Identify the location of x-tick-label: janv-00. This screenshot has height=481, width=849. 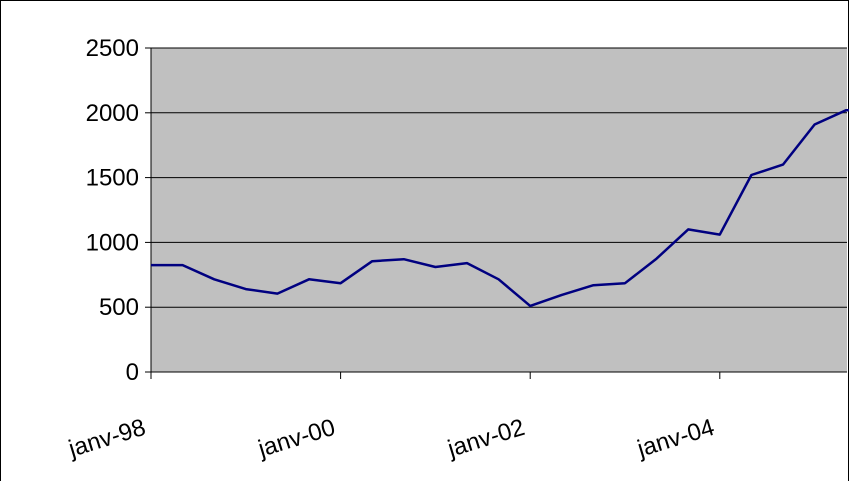
(296, 438).